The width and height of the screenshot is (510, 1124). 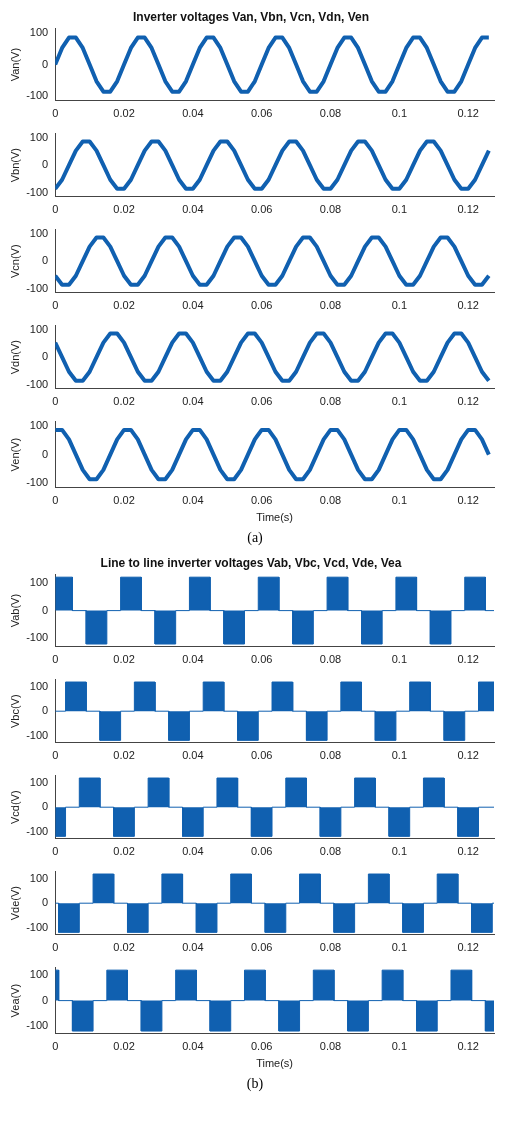 I want to click on y-axis-title: Vea(V), so click(x=14, y=1000).